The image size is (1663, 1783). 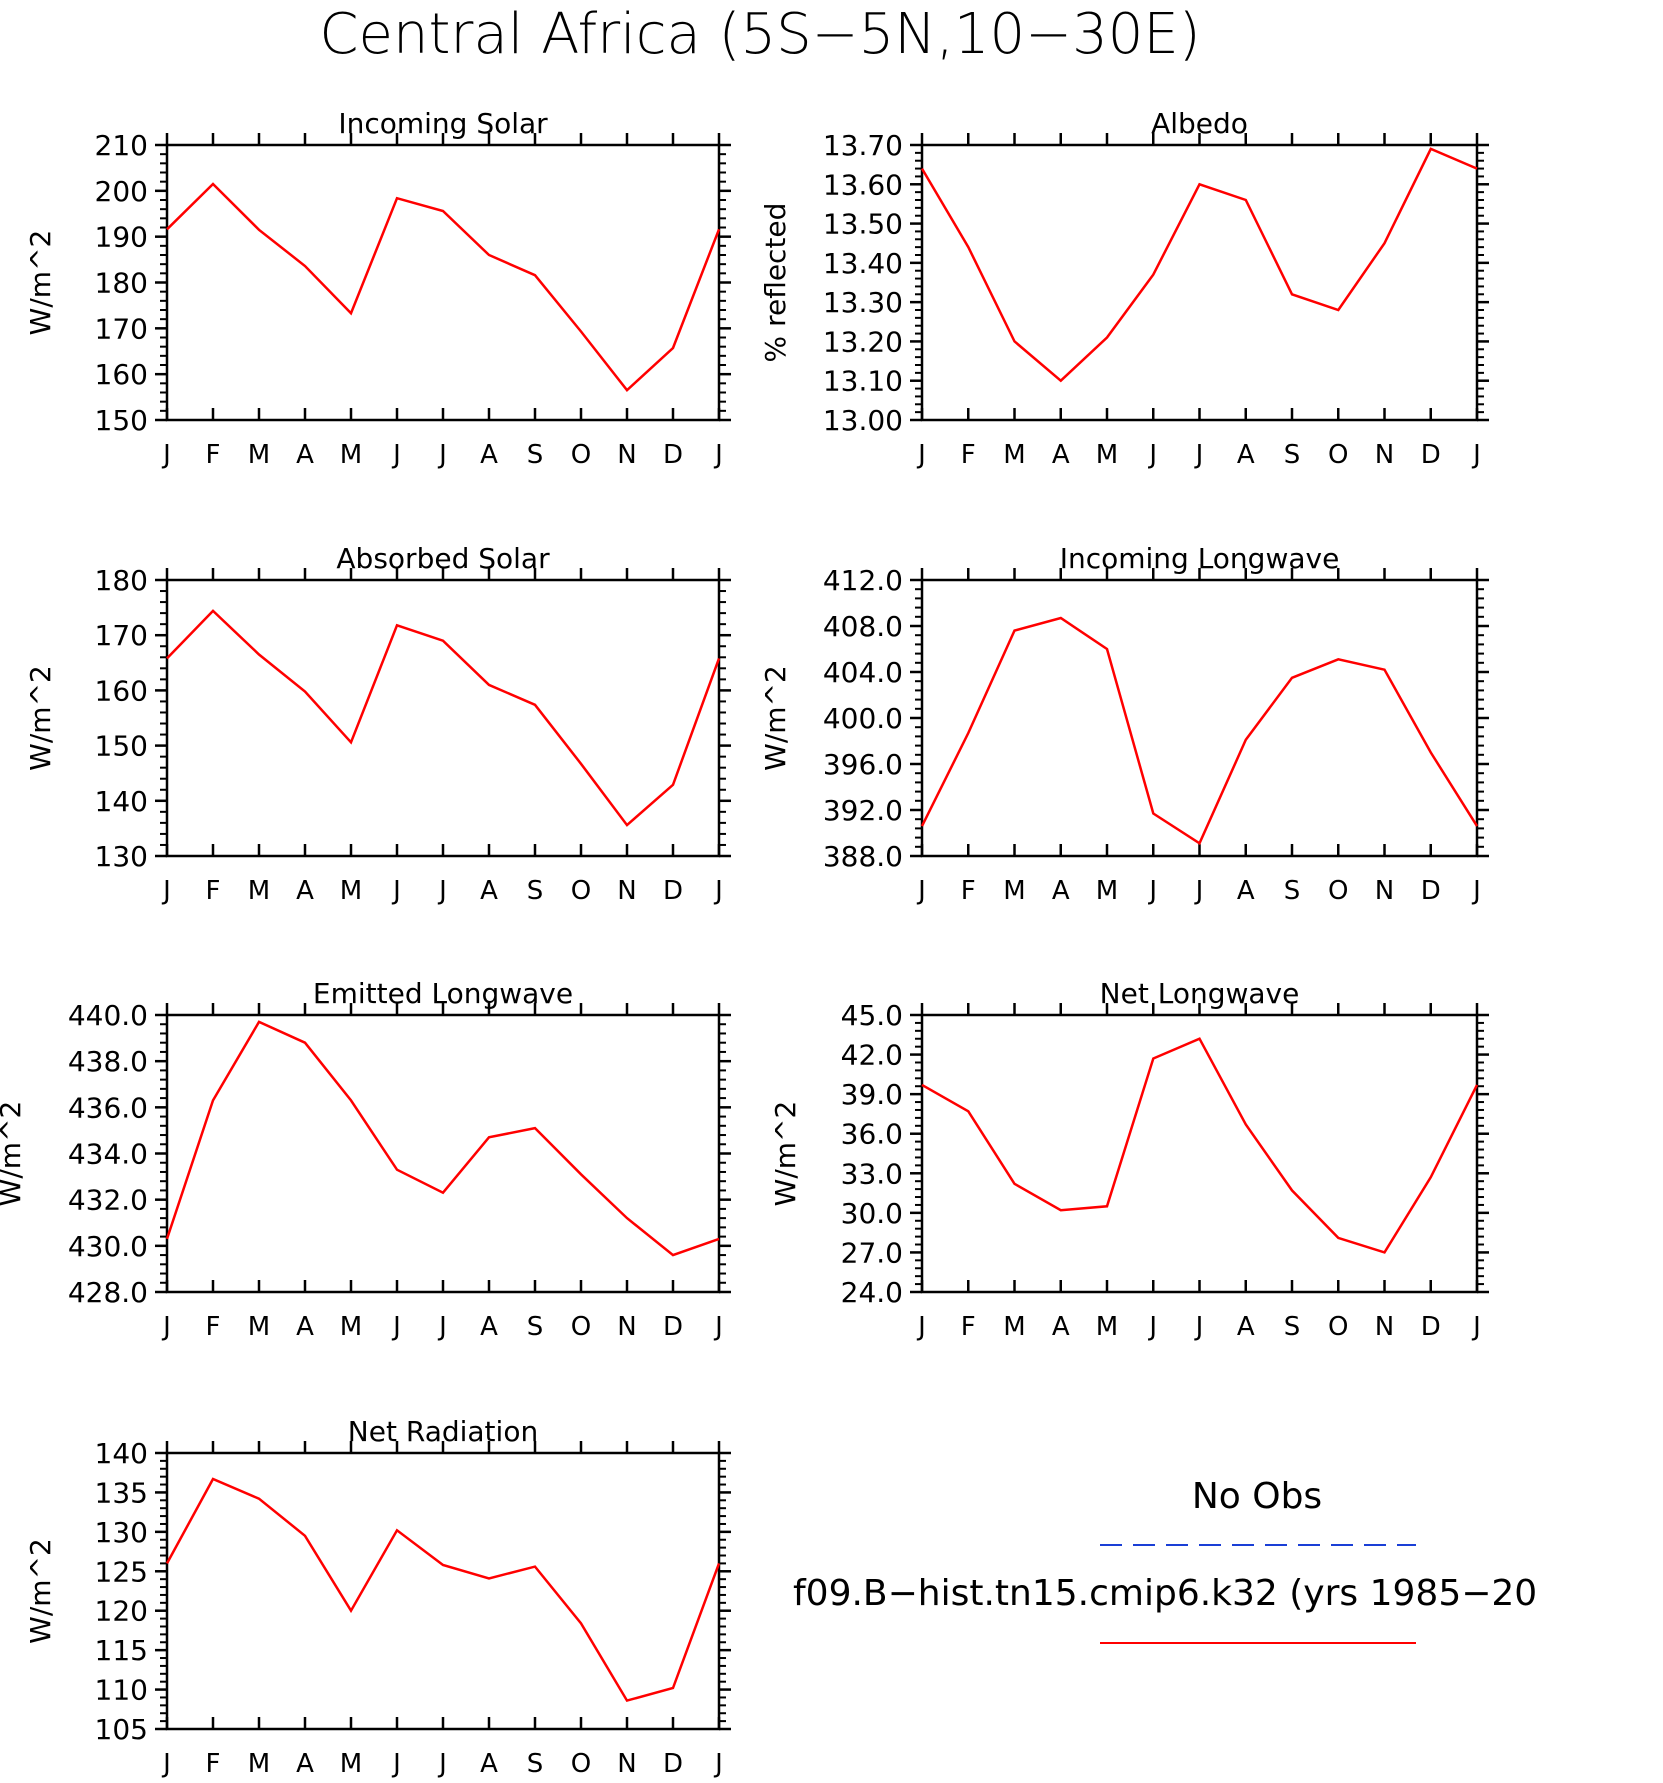 I want to click on y-tick-label: 13.40, so click(x=863, y=263).